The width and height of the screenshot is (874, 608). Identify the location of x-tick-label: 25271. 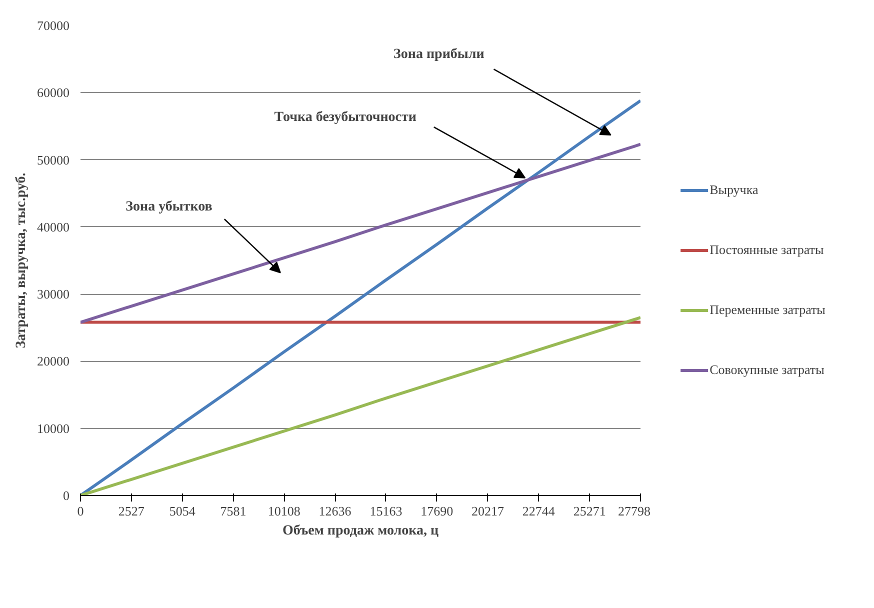
(589, 511).